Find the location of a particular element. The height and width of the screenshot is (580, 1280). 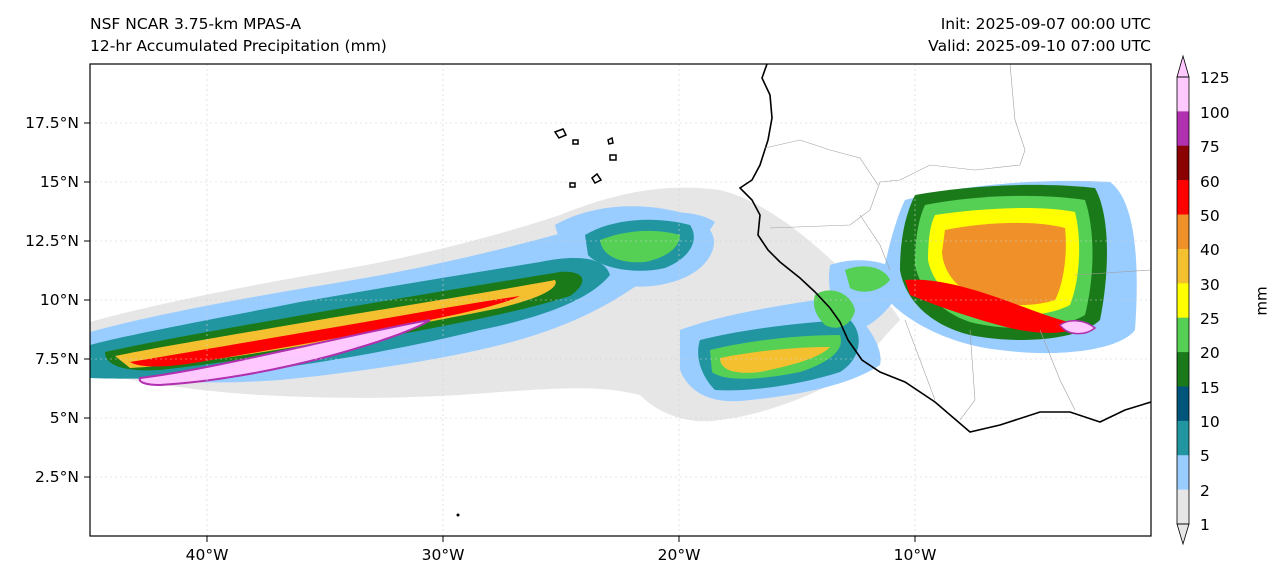

colorbar-label: 30 is located at coordinates (1210, 285).